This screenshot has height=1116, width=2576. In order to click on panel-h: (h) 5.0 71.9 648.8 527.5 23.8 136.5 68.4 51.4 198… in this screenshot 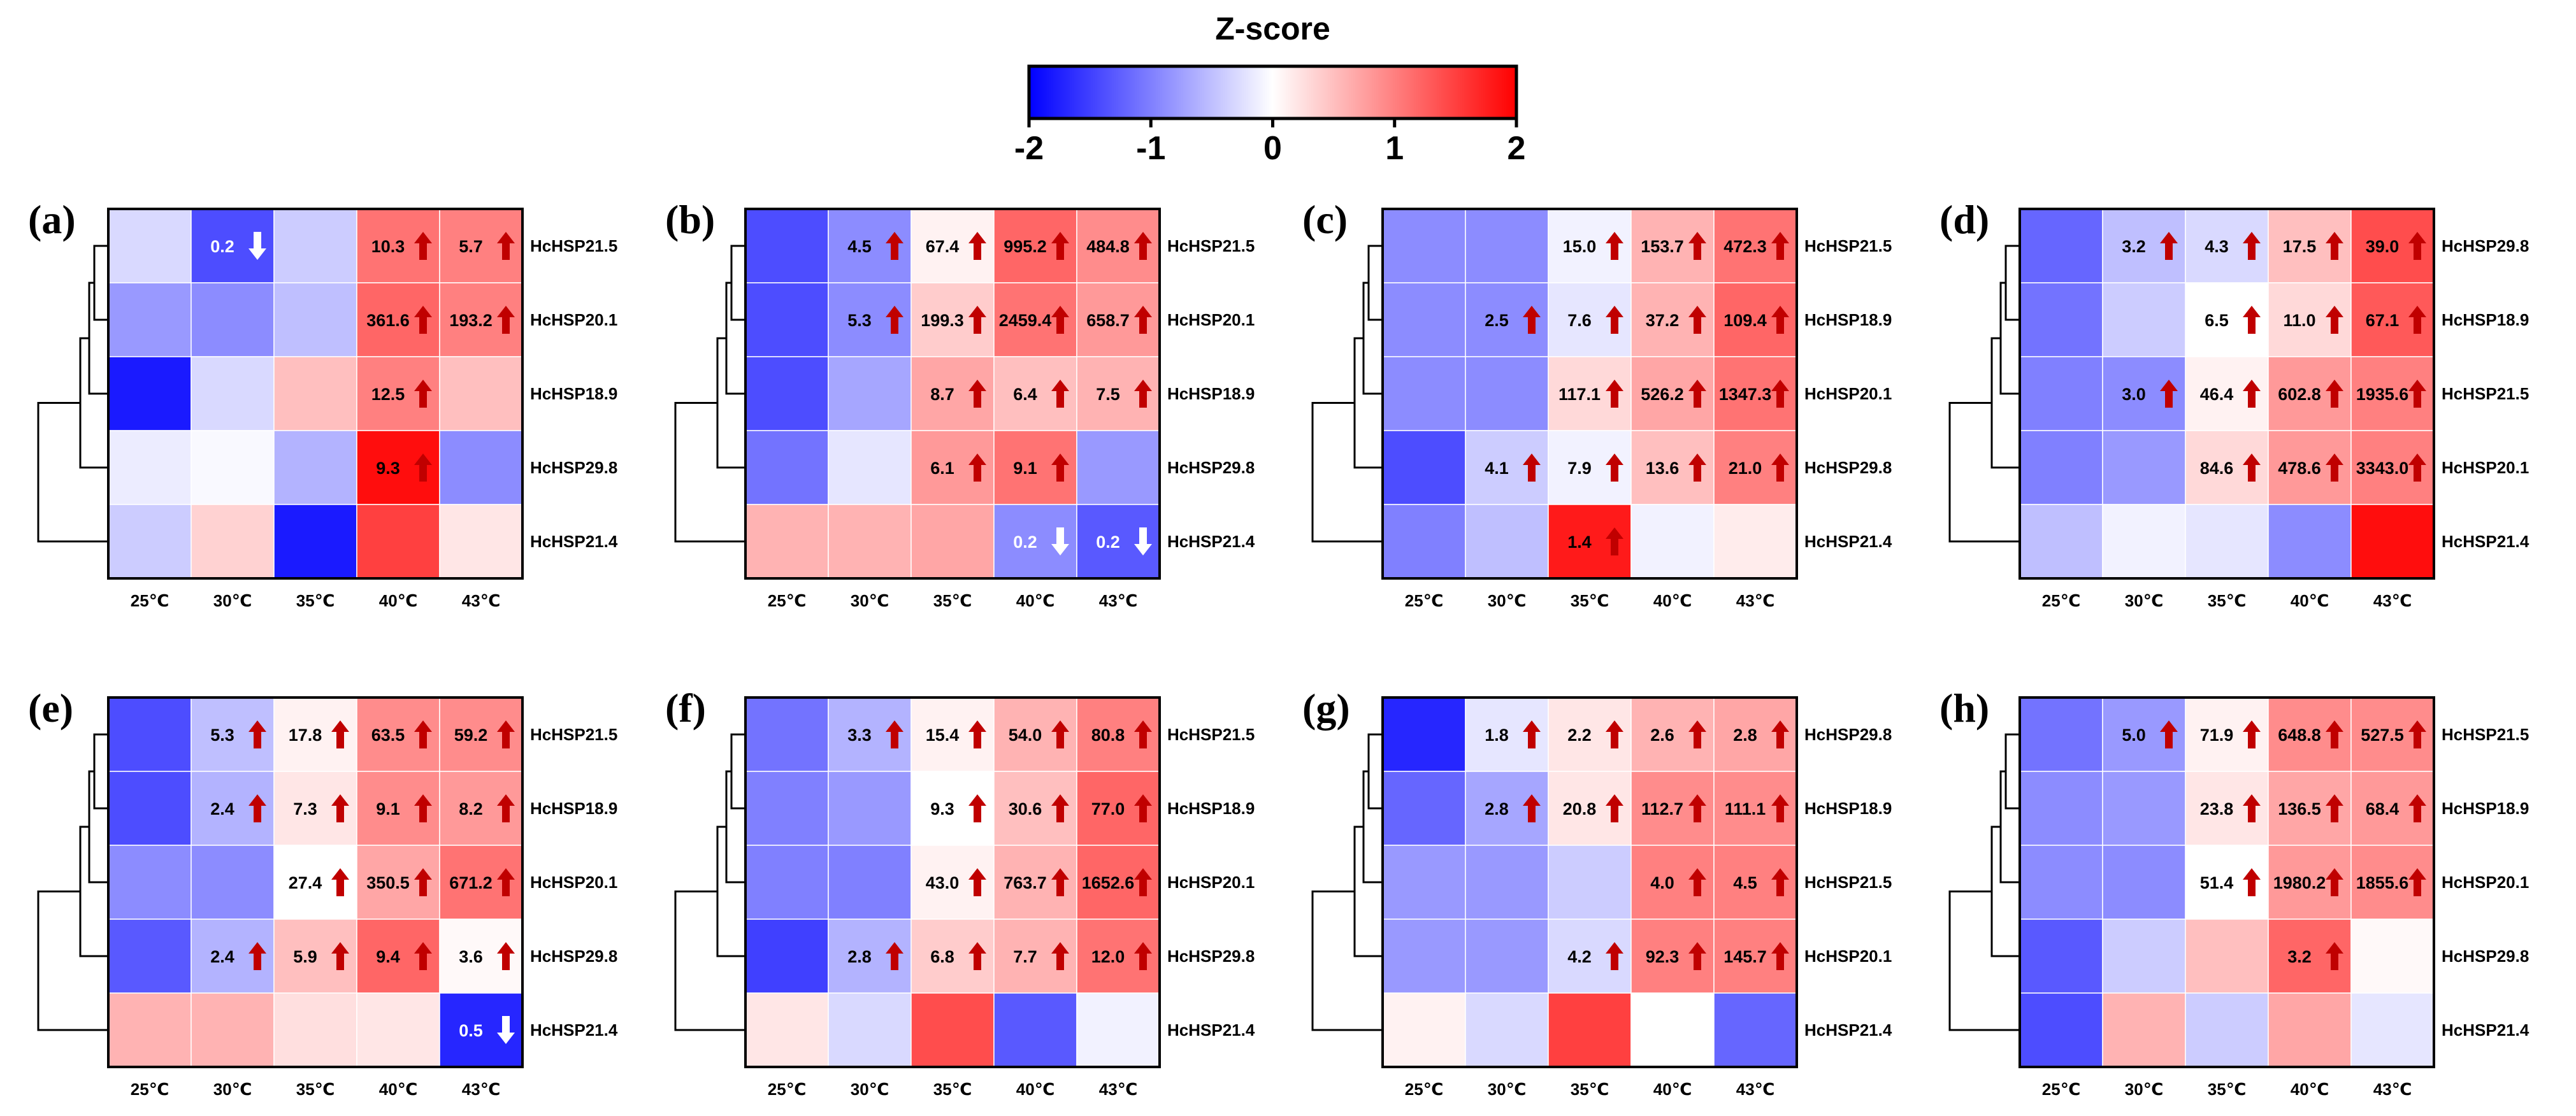, I will do `click(2234, 892)`.